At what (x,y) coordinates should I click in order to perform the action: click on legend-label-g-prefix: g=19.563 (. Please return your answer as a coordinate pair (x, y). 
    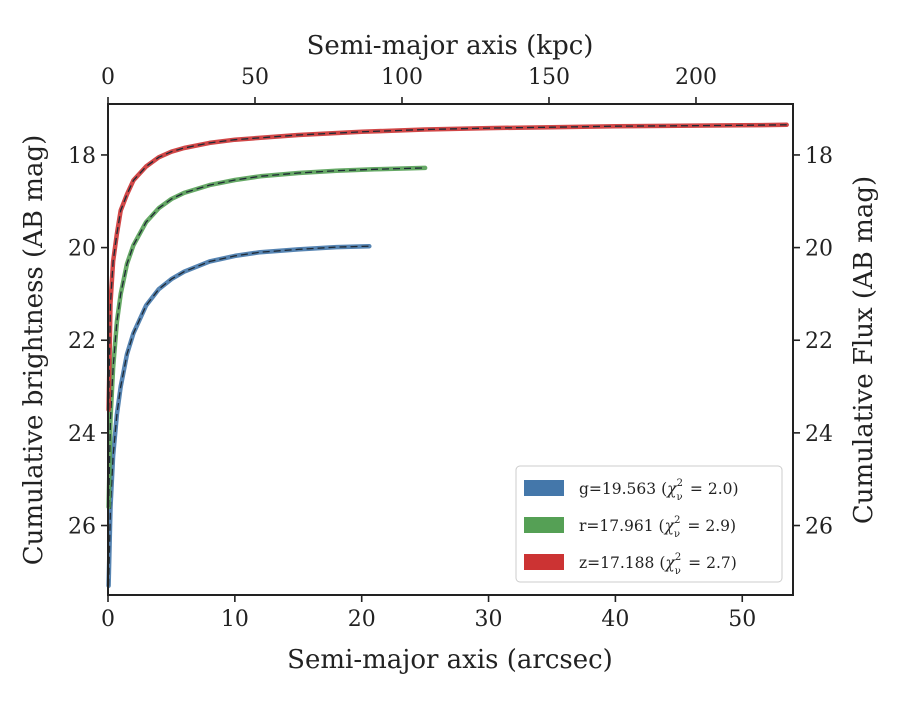
    Looking at the image, I should click on (623, 489).